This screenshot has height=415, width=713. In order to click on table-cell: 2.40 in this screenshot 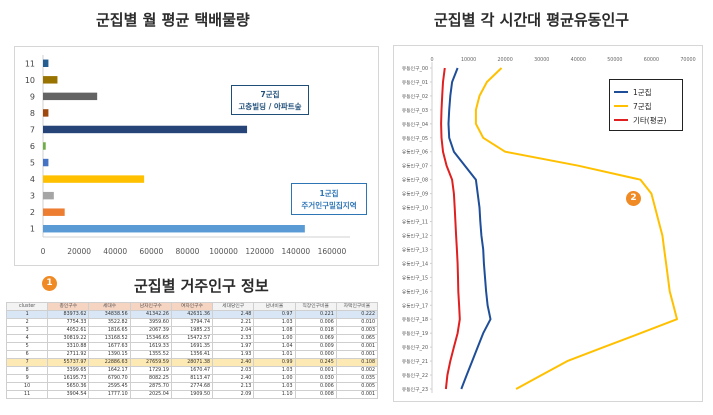, I will do `click(233, 378)`.